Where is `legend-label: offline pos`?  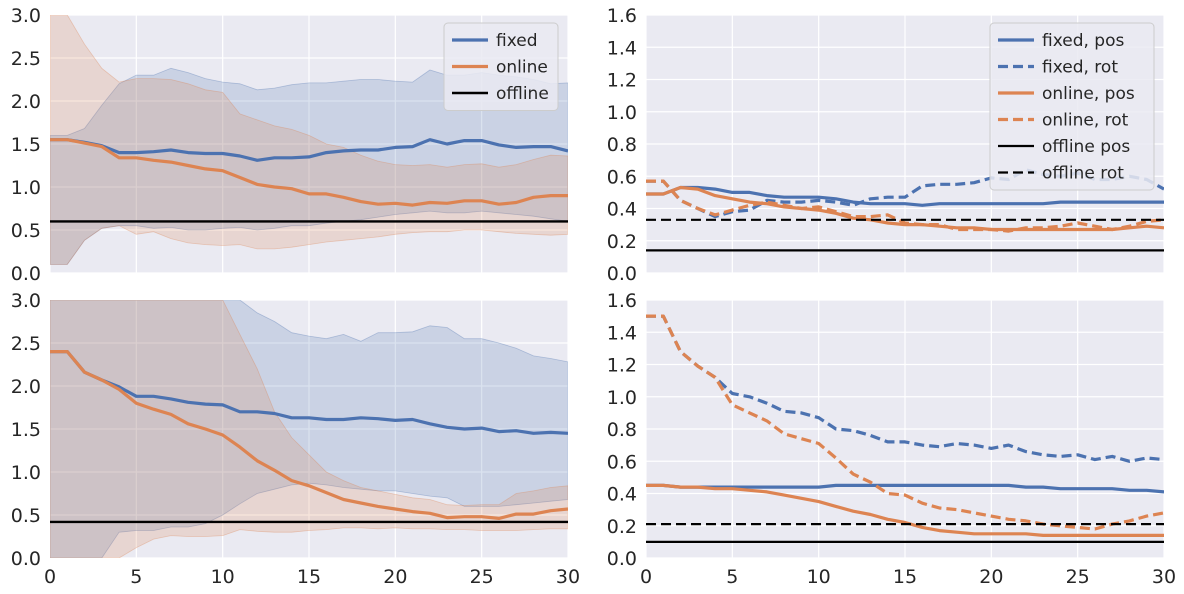
legend-label: offline pos is located at coordinates (1086, 147).